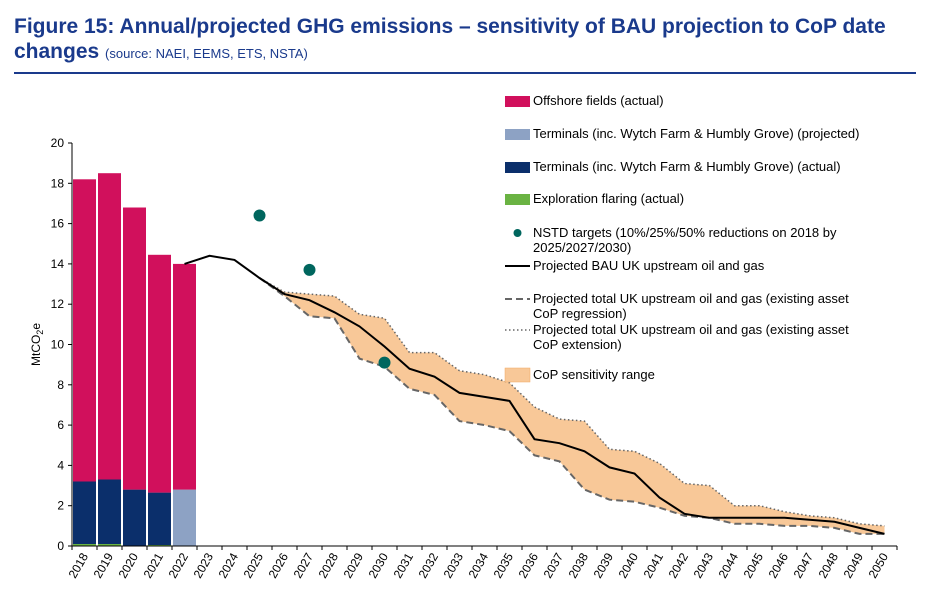 The image size is (940, 609). What do you see at coordinates (354, 565) in the screenshot?
I see `x-tick-label-2029: 2029` at bounding box center [354, 565].